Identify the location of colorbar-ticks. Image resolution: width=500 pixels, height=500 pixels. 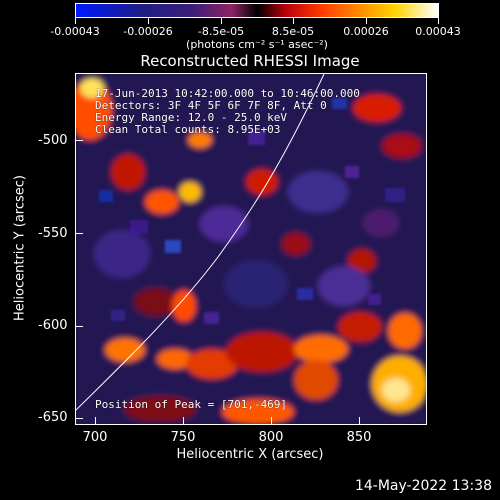
(257, 21).